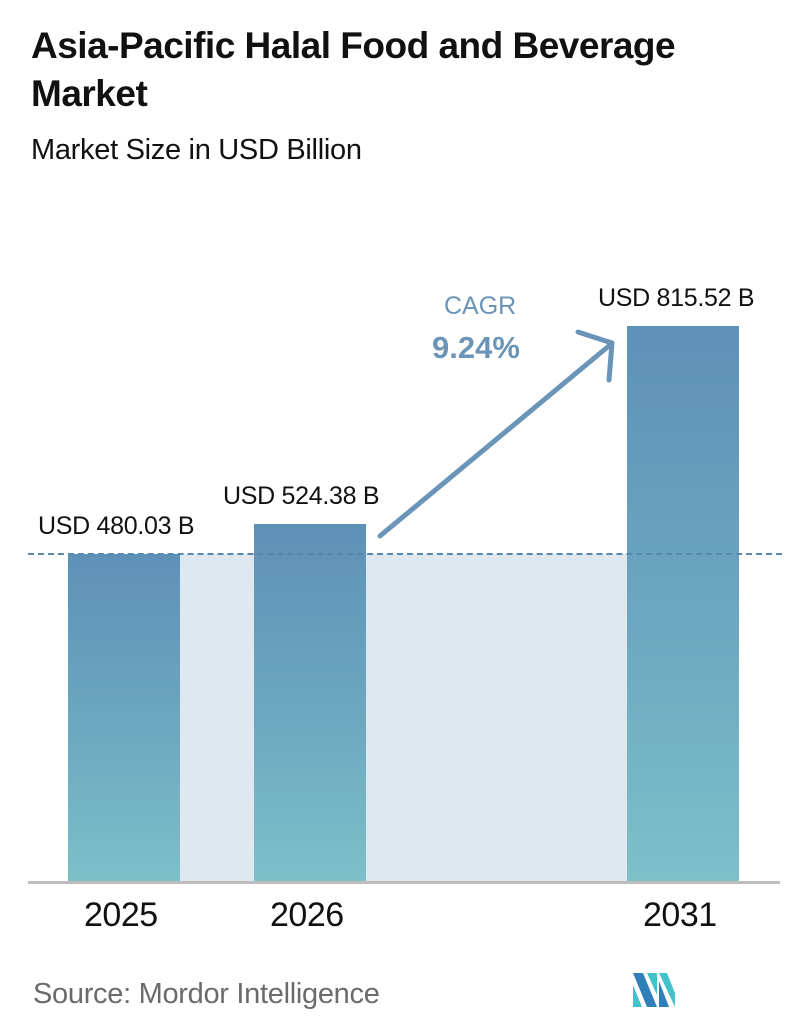  Describe the element at coordinates (121, 915) in the screenshot. I see `x-tick-2025: 2025` at that location.